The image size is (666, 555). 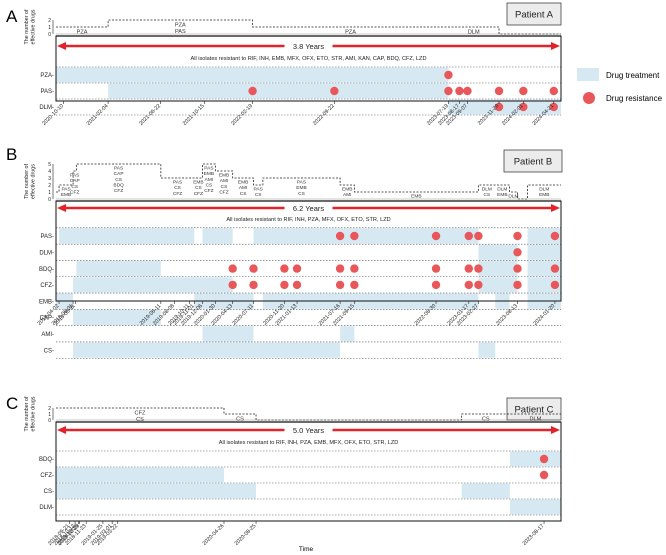 What do you see at coordinates (119, 174) in the screenshot?
I see `step-drug-label: CAP` at bounding box center [119, 174].